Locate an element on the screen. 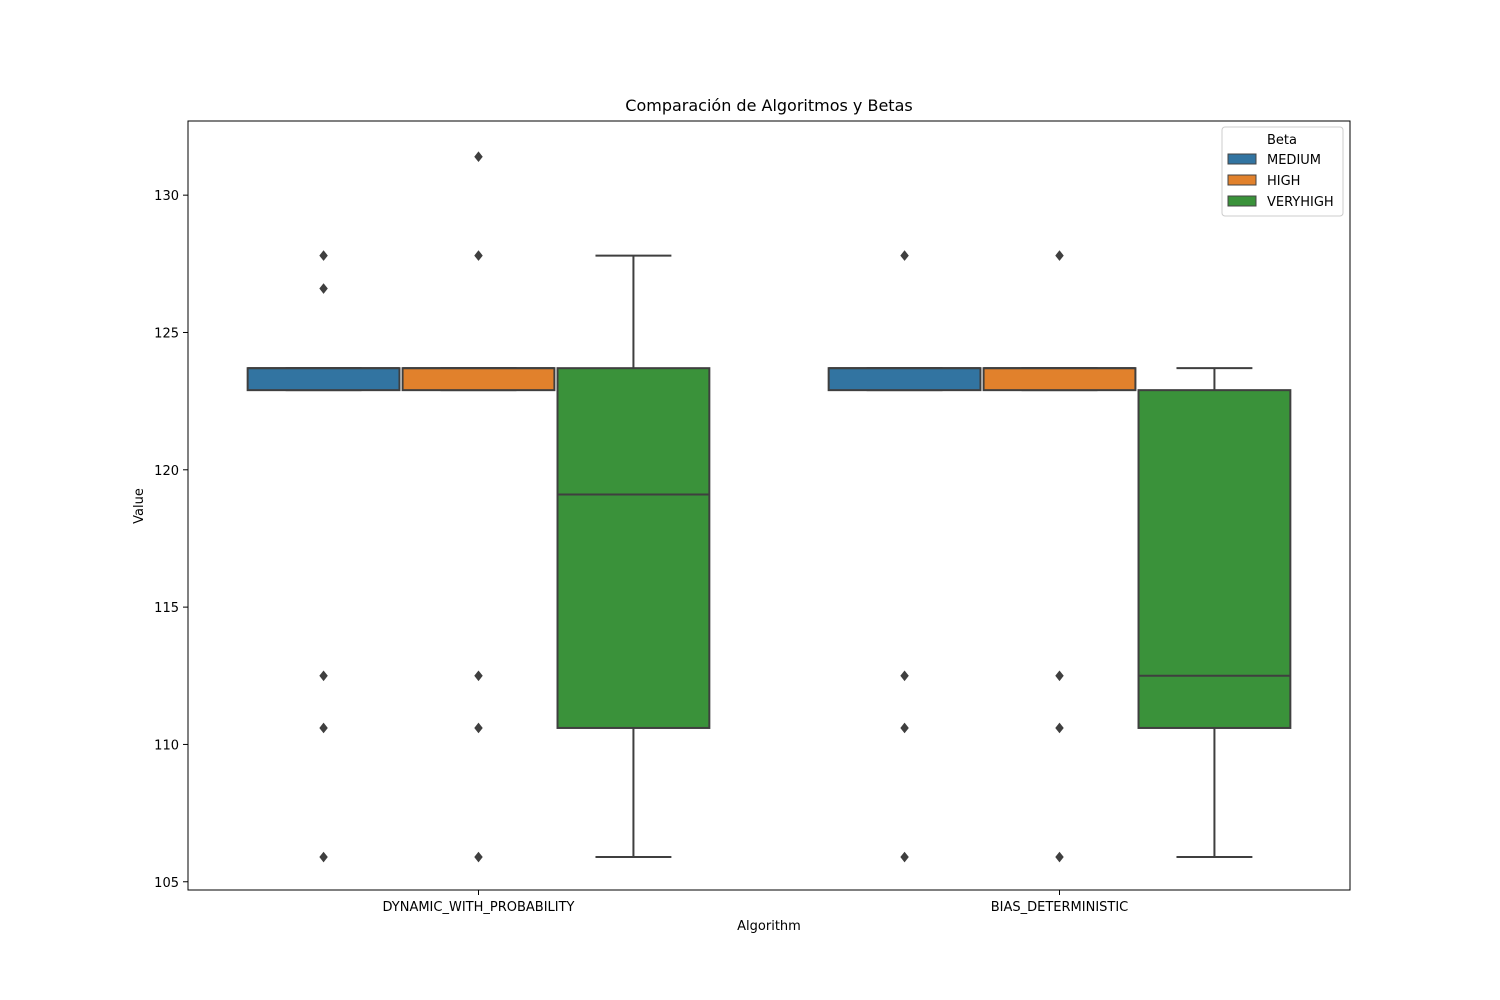 This screenshot has width=1500, height=1000. legend-entry-high: HIGH is located at coordinates (1283, 181).